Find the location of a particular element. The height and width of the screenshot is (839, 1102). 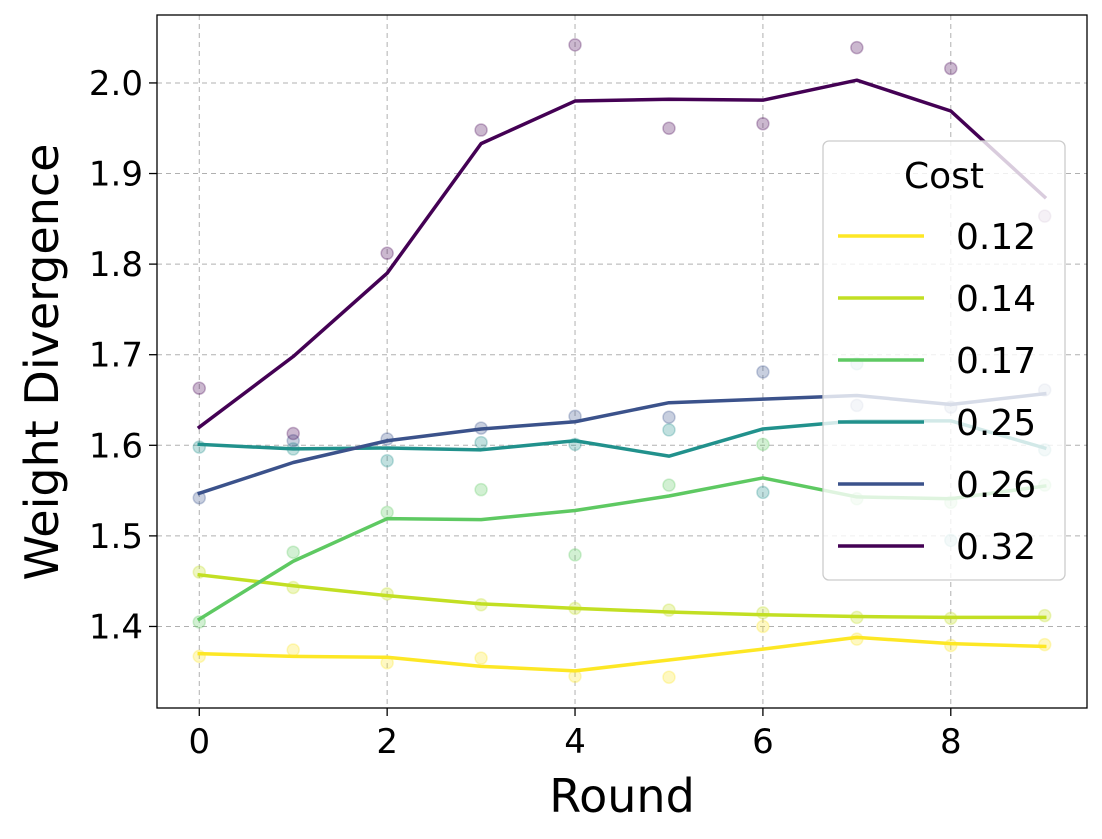

legend-label: 0.26 is located at coordinates (996, 485).